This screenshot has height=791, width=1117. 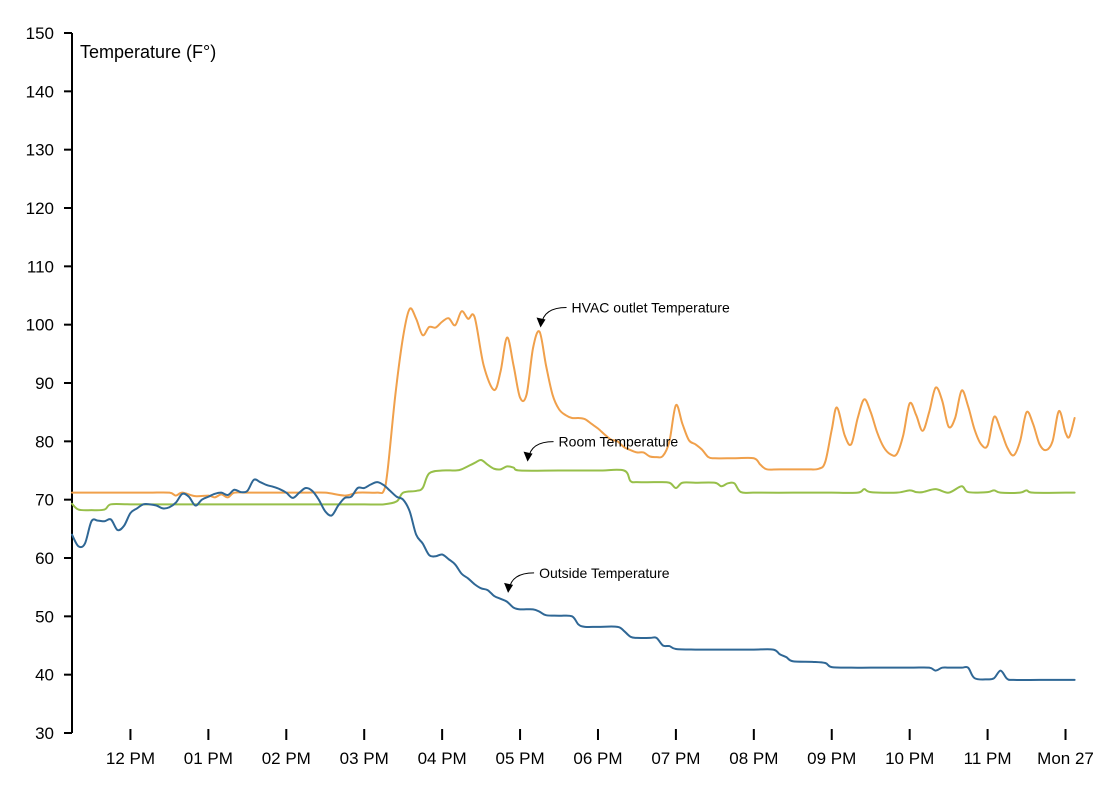 I want to click on x-tick-label: 11 PM, so click(x=988, y=758).